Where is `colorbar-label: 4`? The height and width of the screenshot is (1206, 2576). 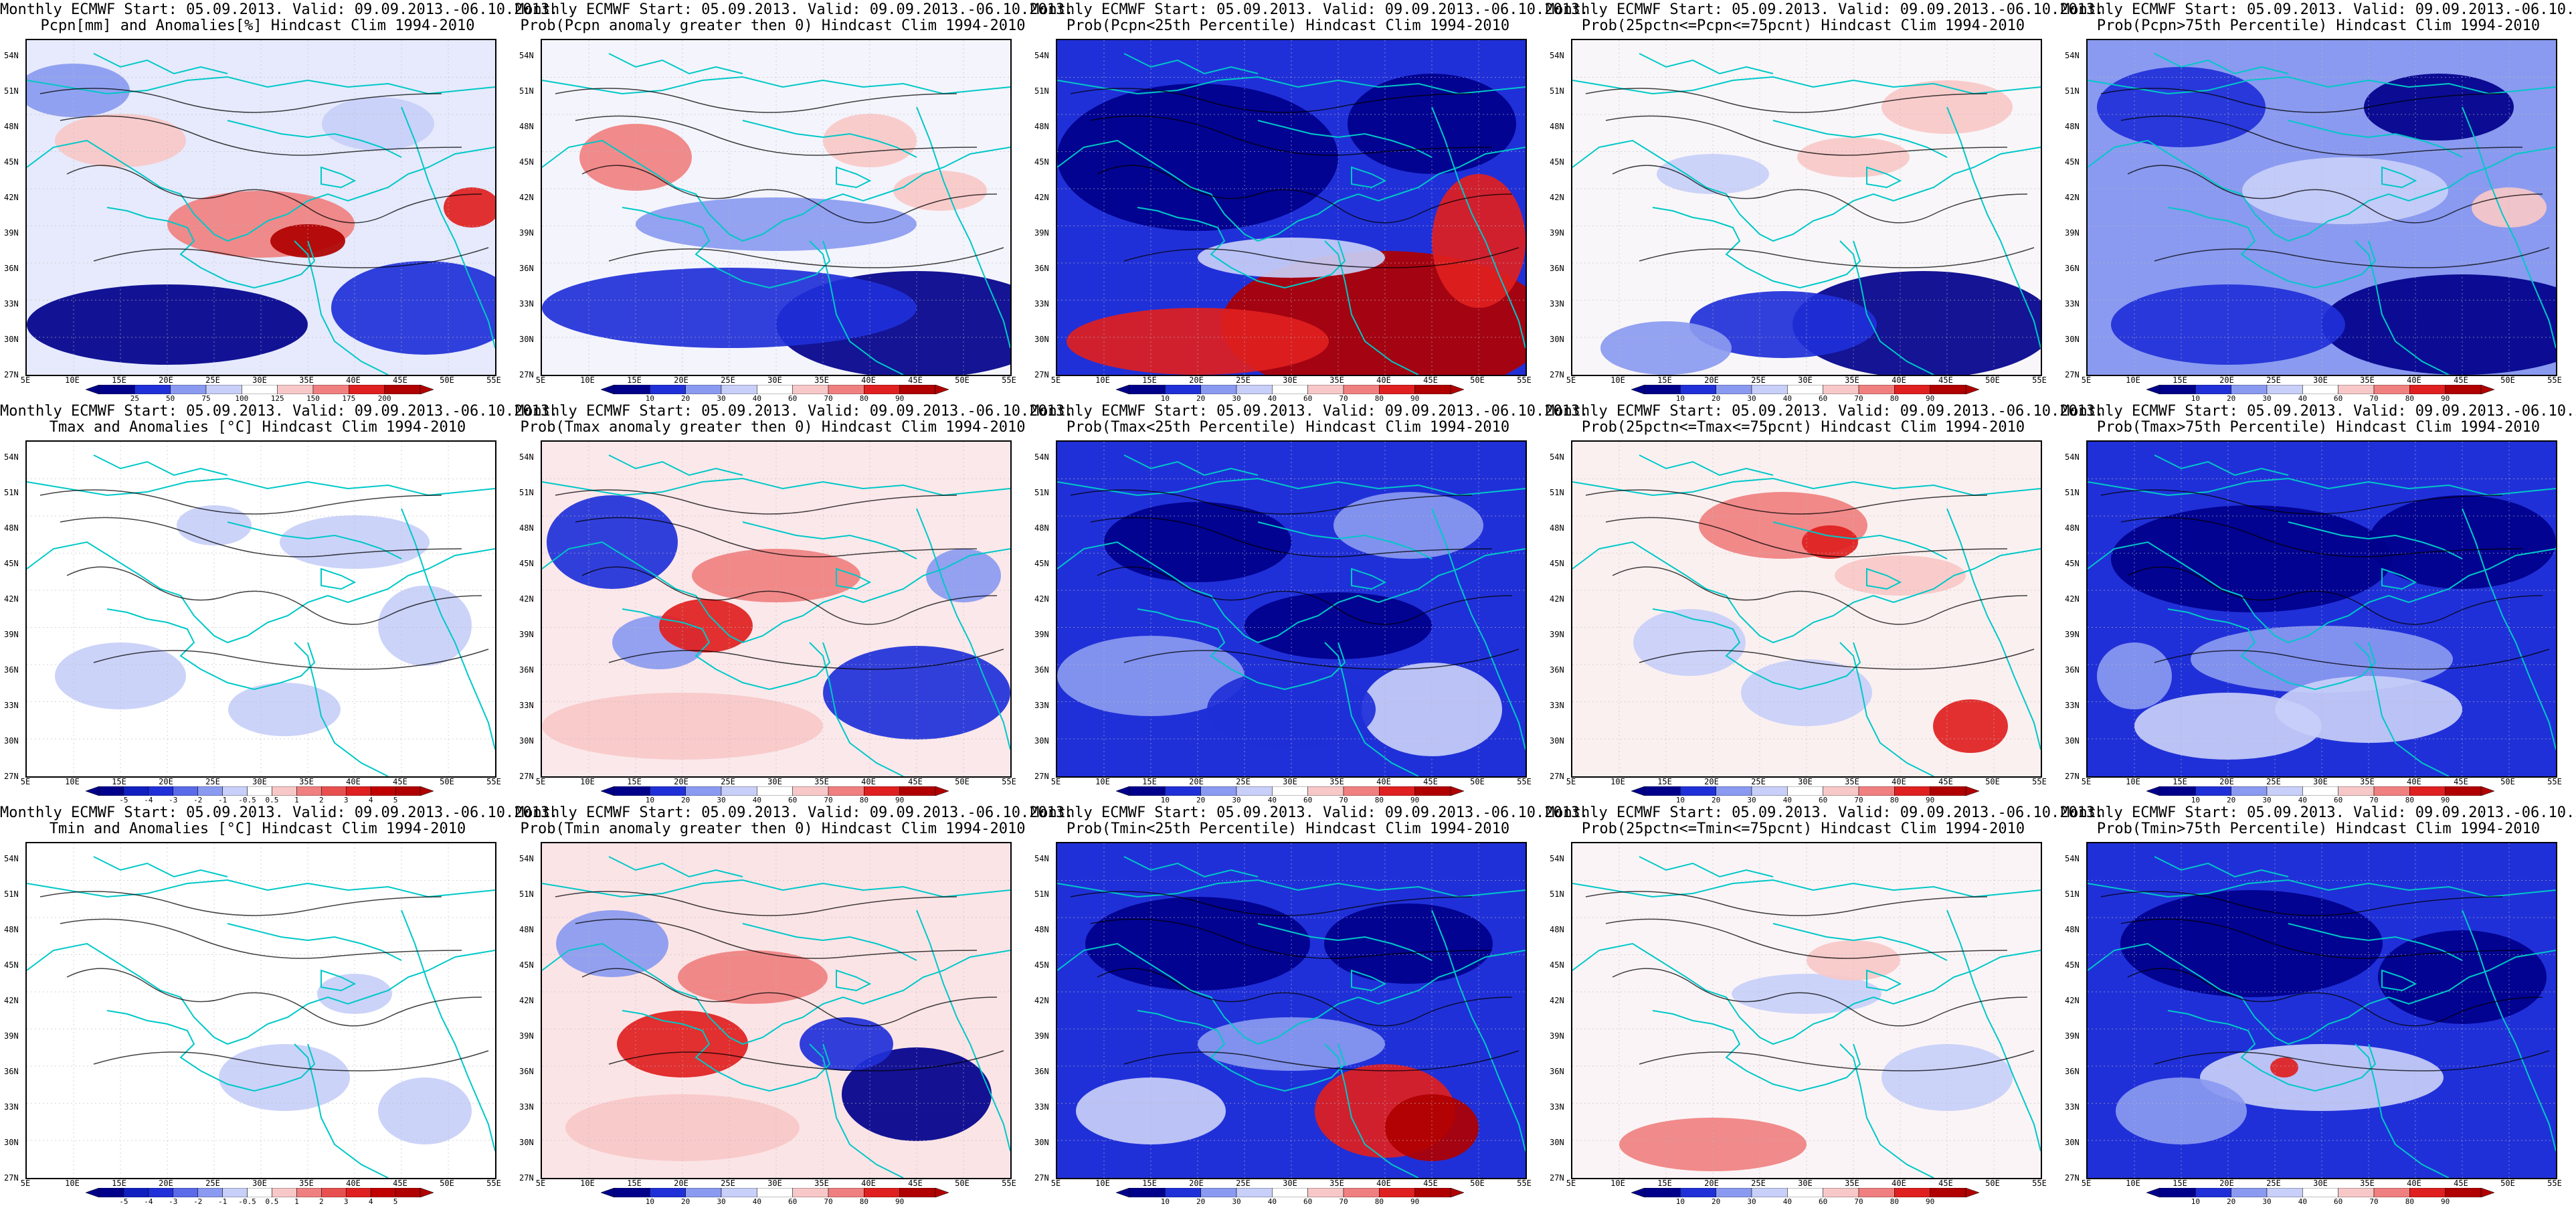
colorbar-label: 4 is located at coordinates (370, 800).